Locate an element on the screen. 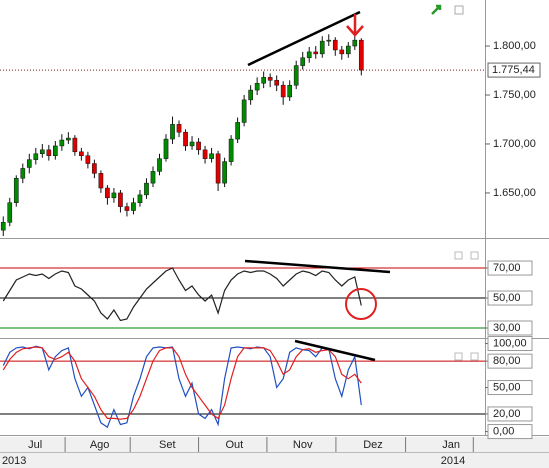 Image resolution: width=549 pixels, height=468 pixels. x-tick-label: Jan is located at coordinates (451, 445).